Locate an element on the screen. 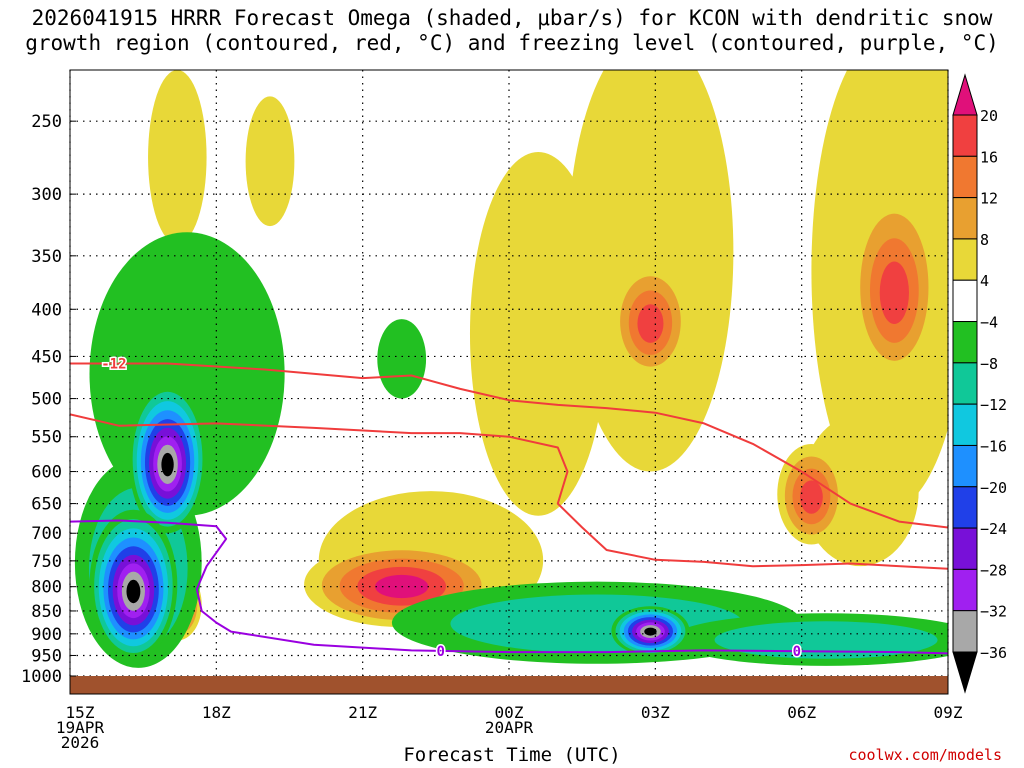  x-tick-label-18-0: 09Z is located at coordinates (948, 712).